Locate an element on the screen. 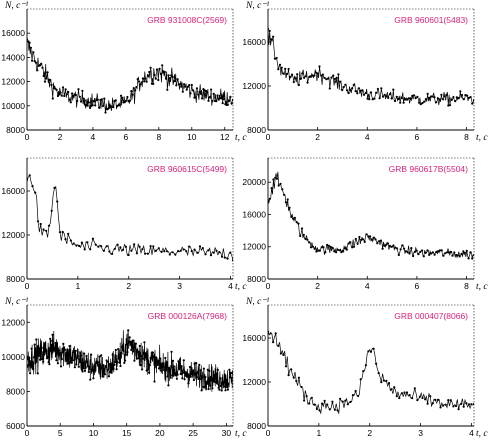 The image size is (490, 448). y-tick-label: 16000 is located at coordinates (254, 42).